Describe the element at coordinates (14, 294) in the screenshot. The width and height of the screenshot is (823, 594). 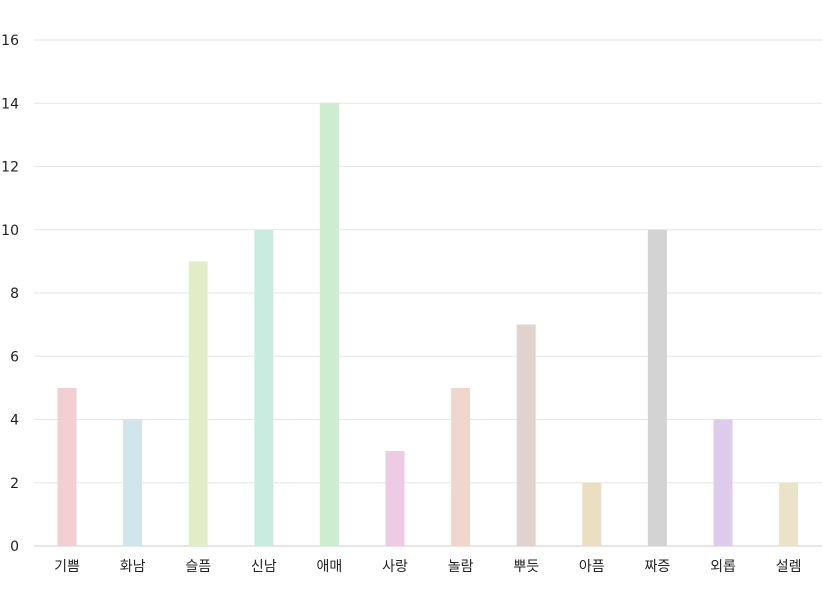
I see `y-tick-label: 8` at that location.